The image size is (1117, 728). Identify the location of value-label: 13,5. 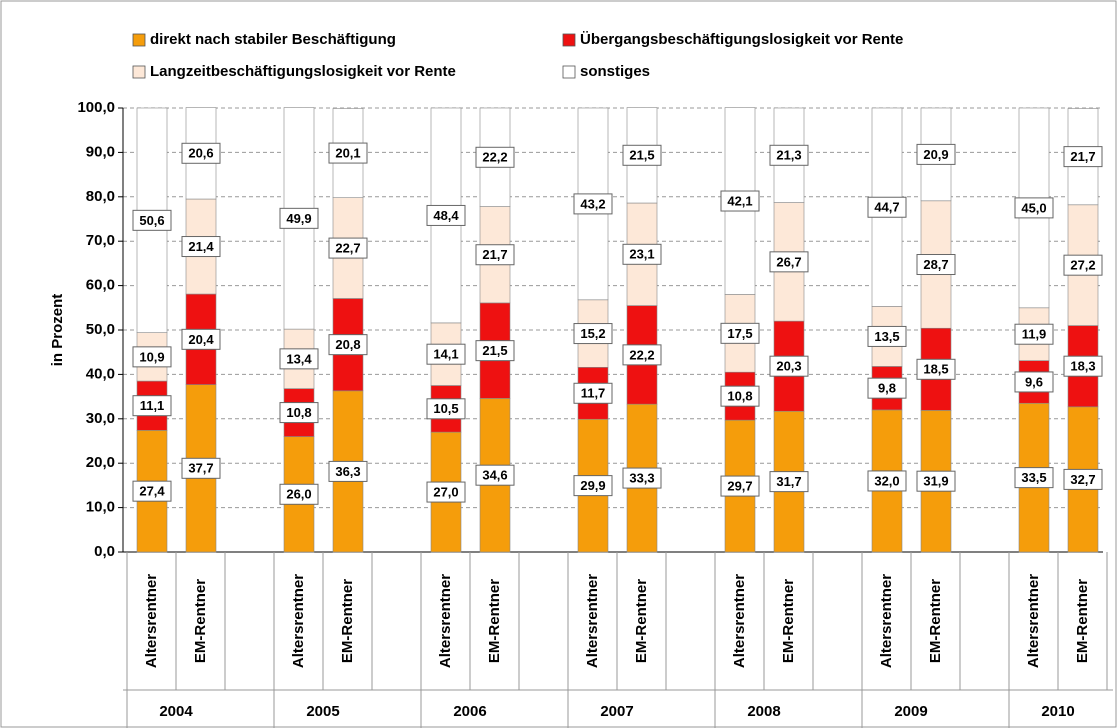
(886, 336).